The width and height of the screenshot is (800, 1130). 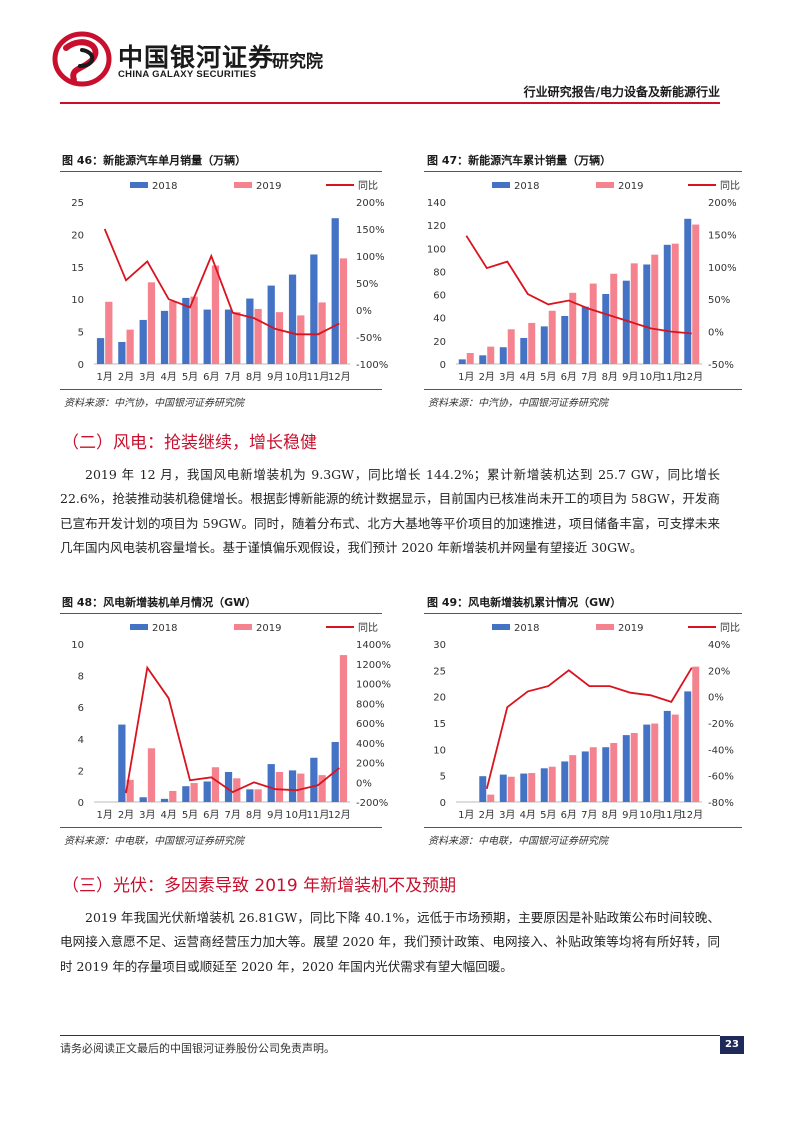 What do you see at coordinates (221, 389) in the screenshot?
I see `figure-46-rule-bottom` at bounding box center [221, 389].